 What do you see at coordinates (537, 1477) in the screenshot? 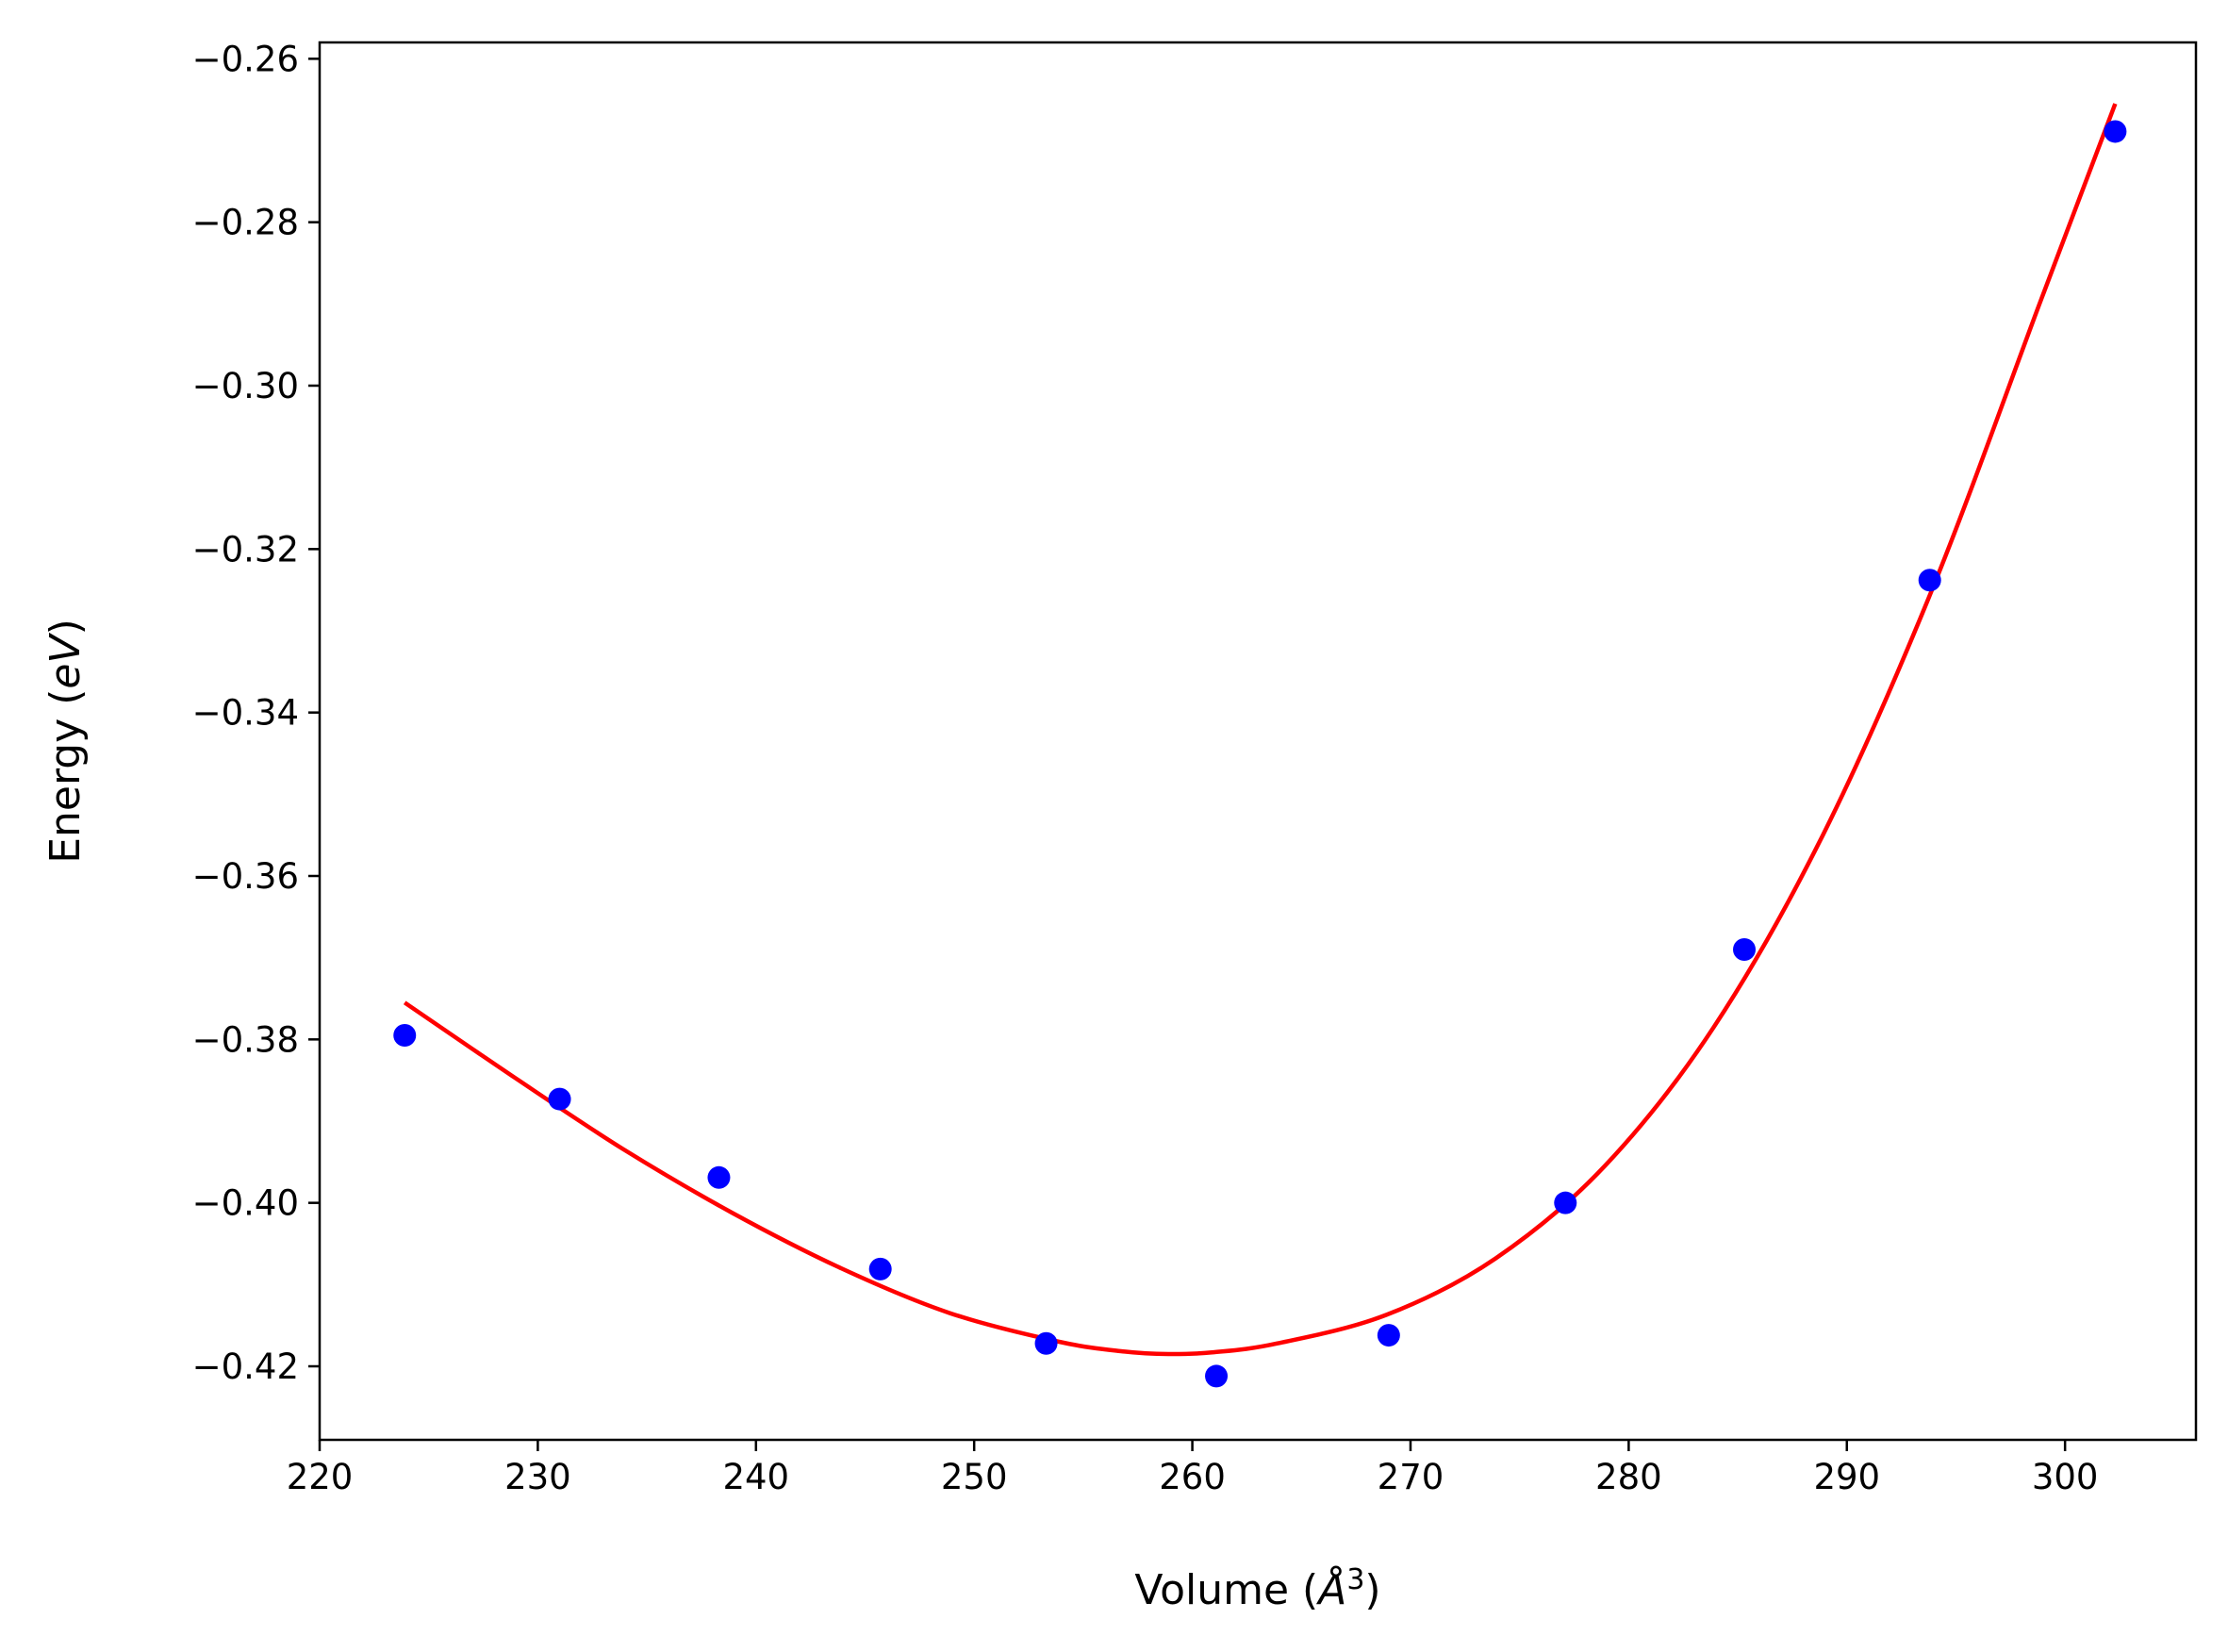
I see `x-tick-label: 230` at bounding box center [537, 1477].